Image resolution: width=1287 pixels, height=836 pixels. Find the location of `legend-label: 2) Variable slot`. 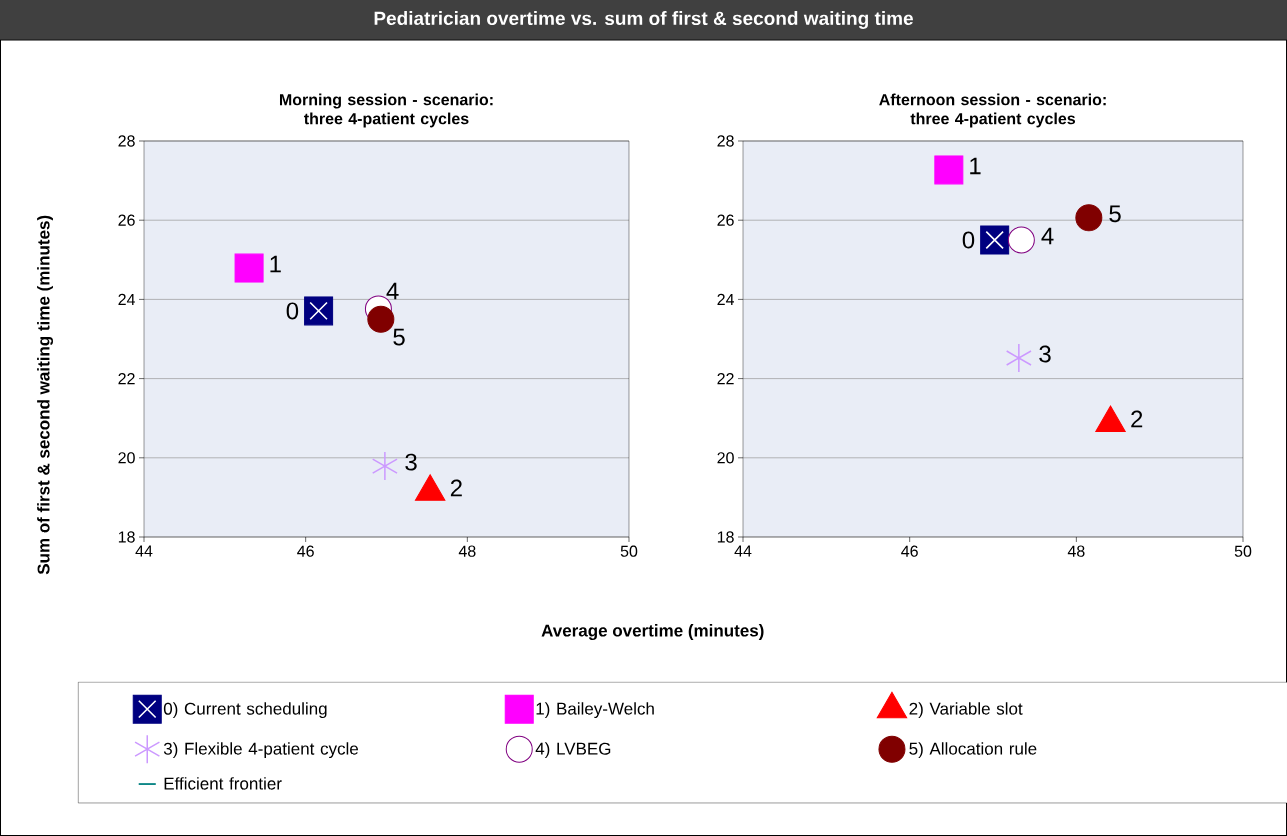

legend-label: 2) Variable slot is located at coordinates (966, 710).